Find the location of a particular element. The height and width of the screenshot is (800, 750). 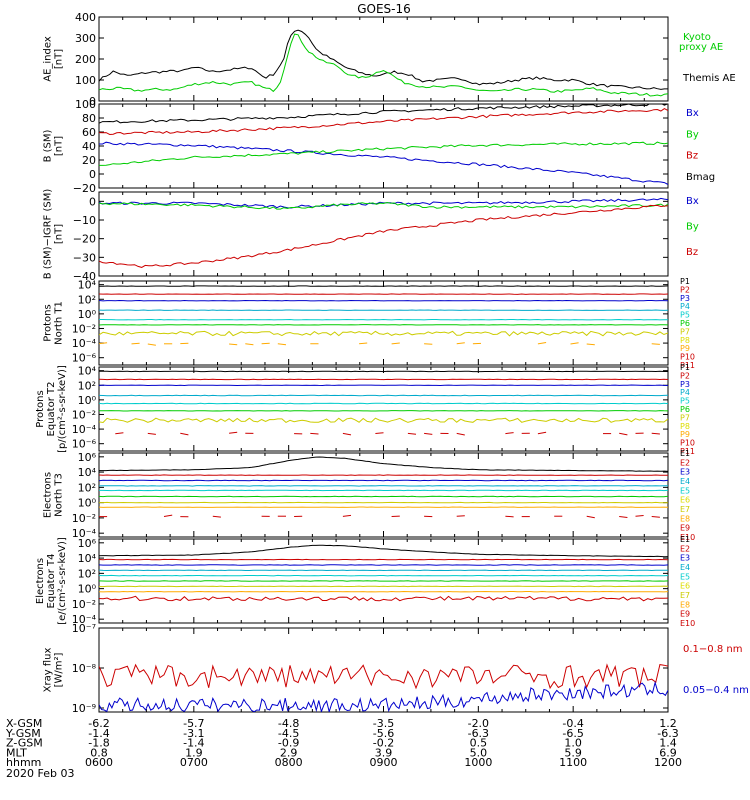

legend: Bx By Bz is located at coordinates (692, 227).